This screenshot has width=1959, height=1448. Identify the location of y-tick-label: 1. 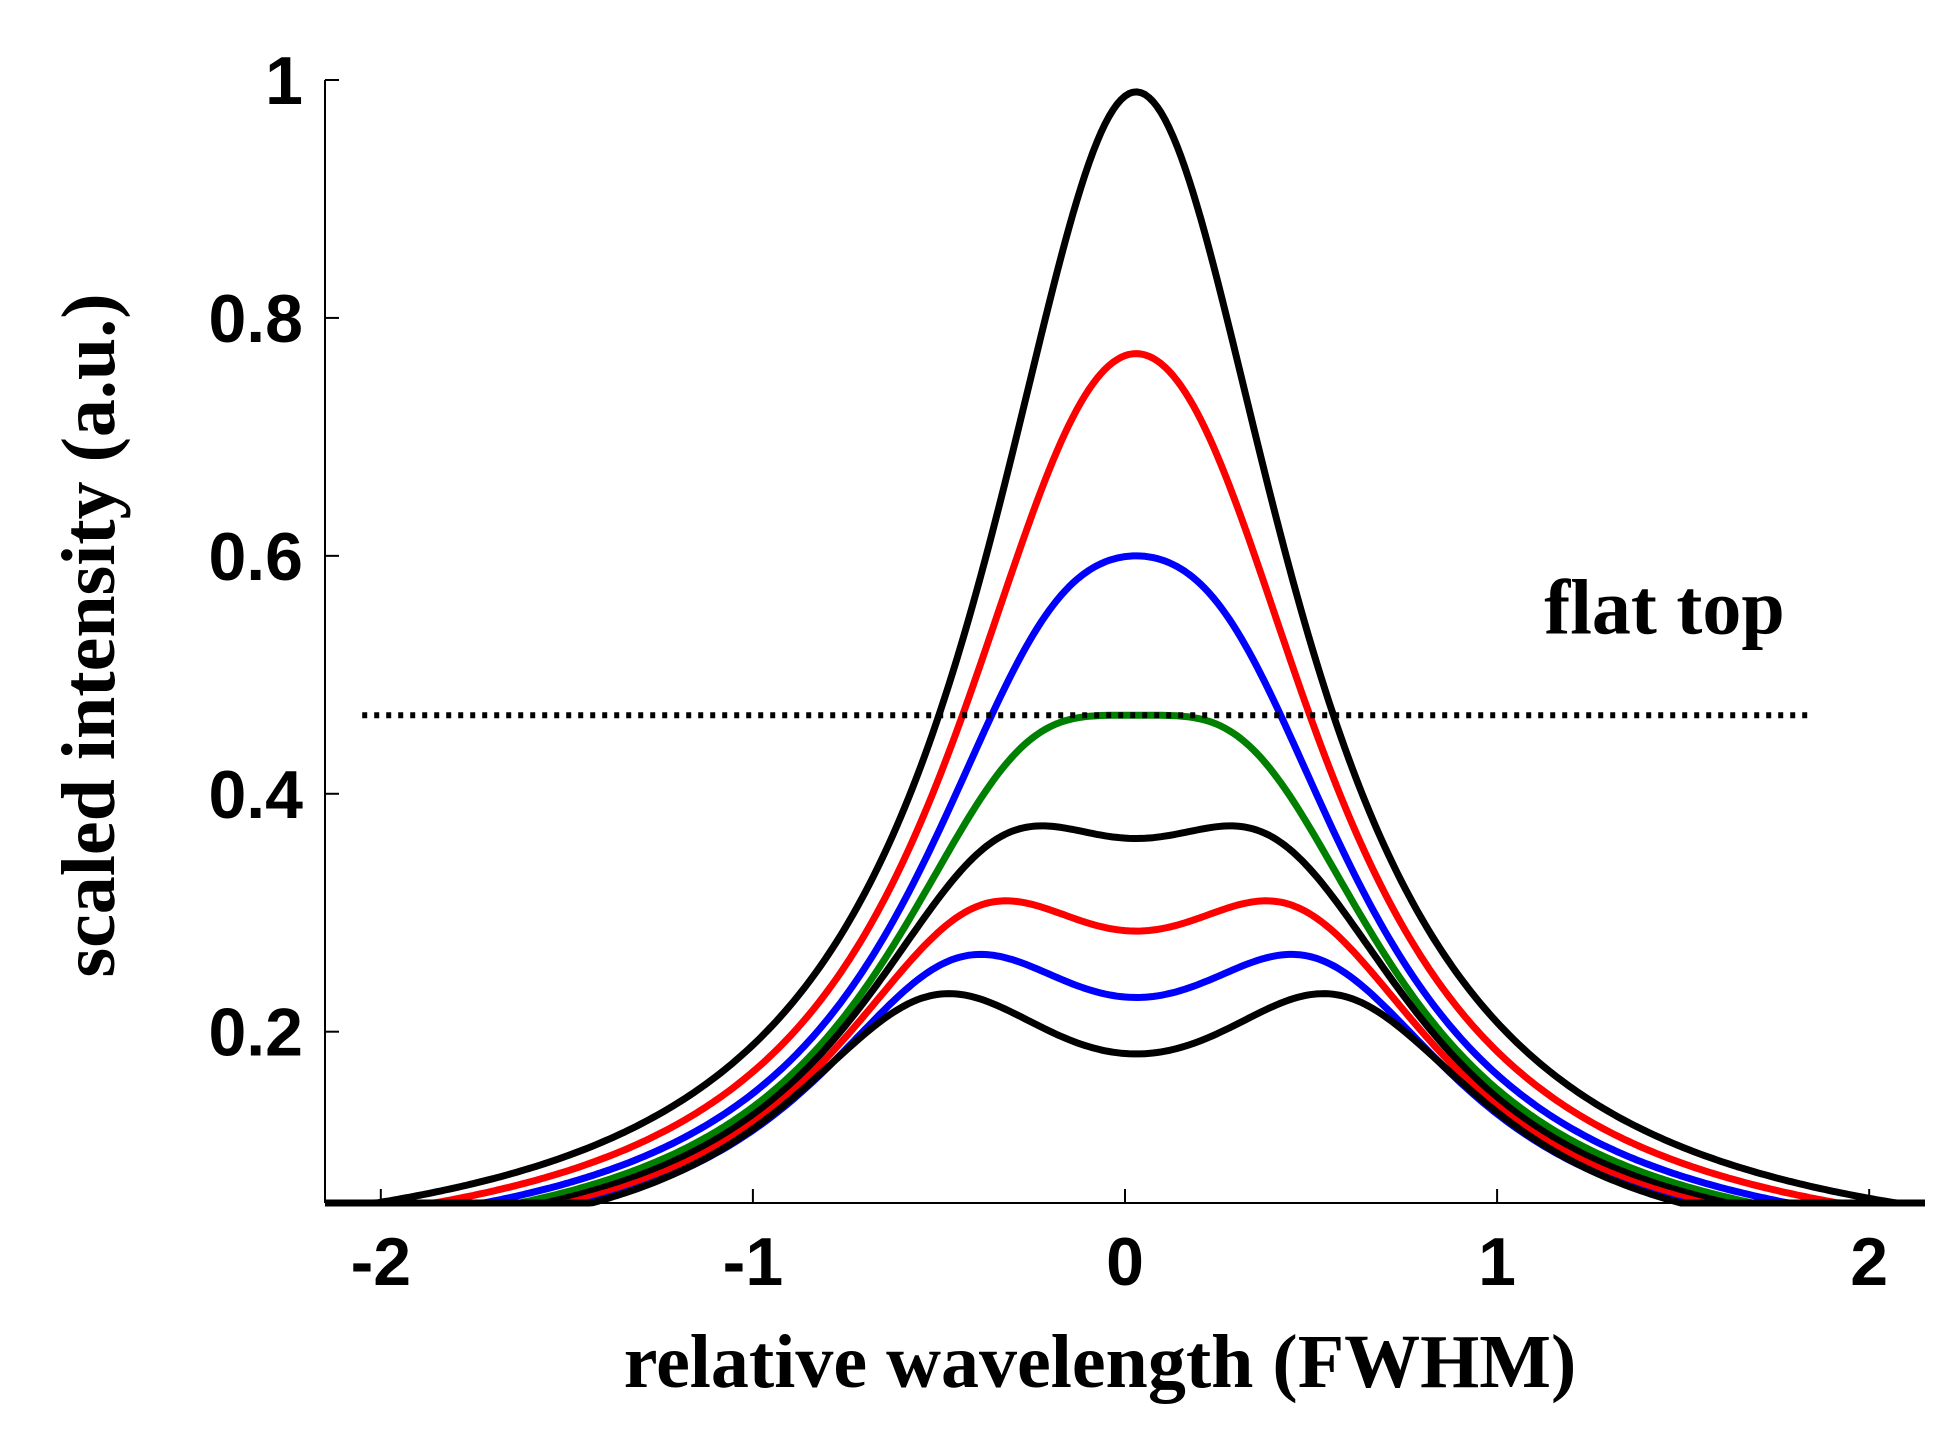
(284, 81).